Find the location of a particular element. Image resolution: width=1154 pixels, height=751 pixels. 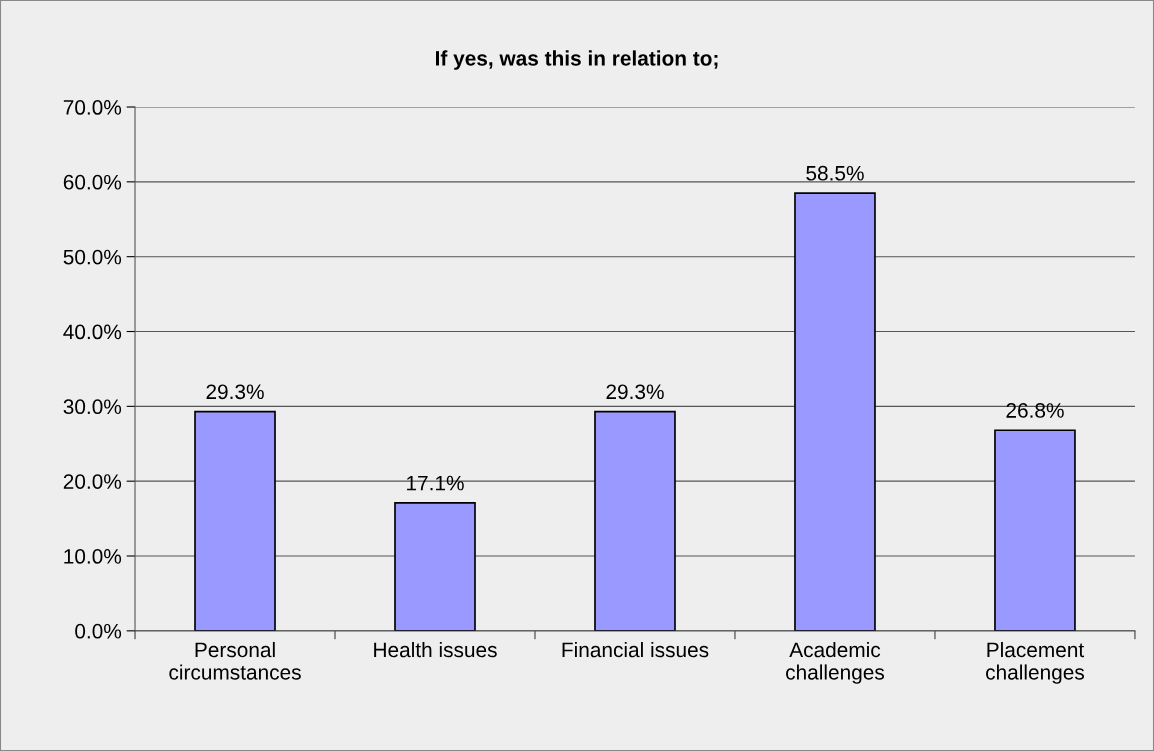

x-tick-label: Financial issues is located at coordinates (635, 649).